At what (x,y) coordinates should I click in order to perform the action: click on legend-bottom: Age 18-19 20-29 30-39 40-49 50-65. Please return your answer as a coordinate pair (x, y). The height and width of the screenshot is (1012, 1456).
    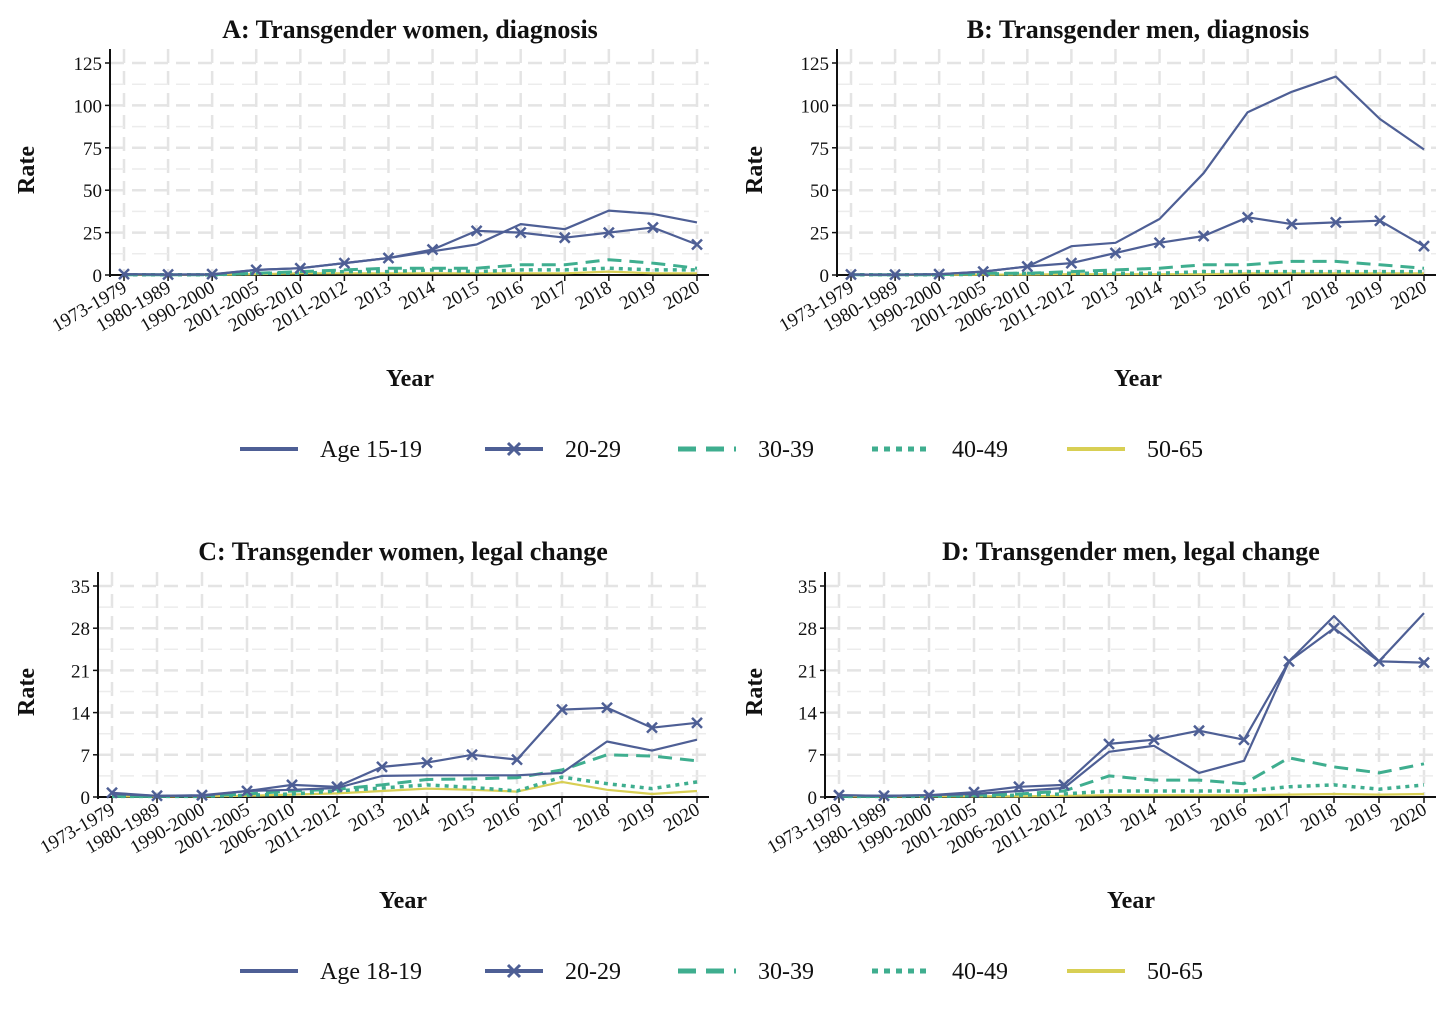
    Looking at the image, I should click on (721, 972).